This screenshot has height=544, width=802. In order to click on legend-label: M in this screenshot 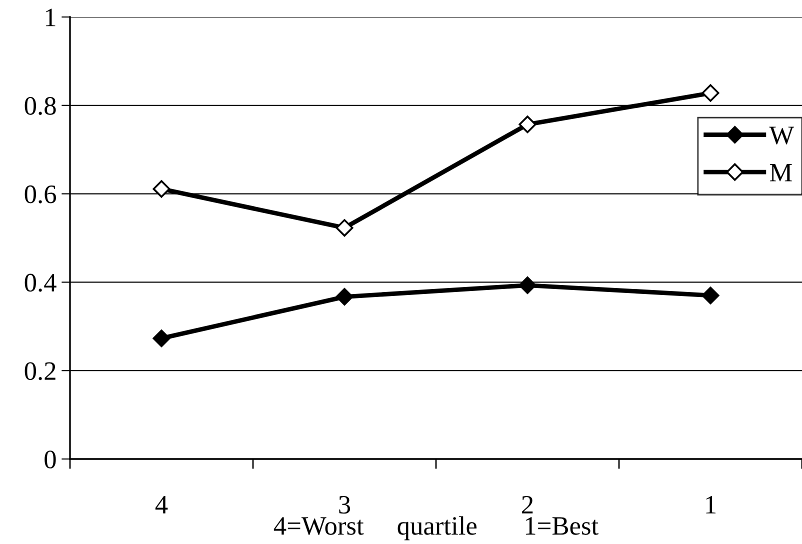, I will do `click(781, 173)`.